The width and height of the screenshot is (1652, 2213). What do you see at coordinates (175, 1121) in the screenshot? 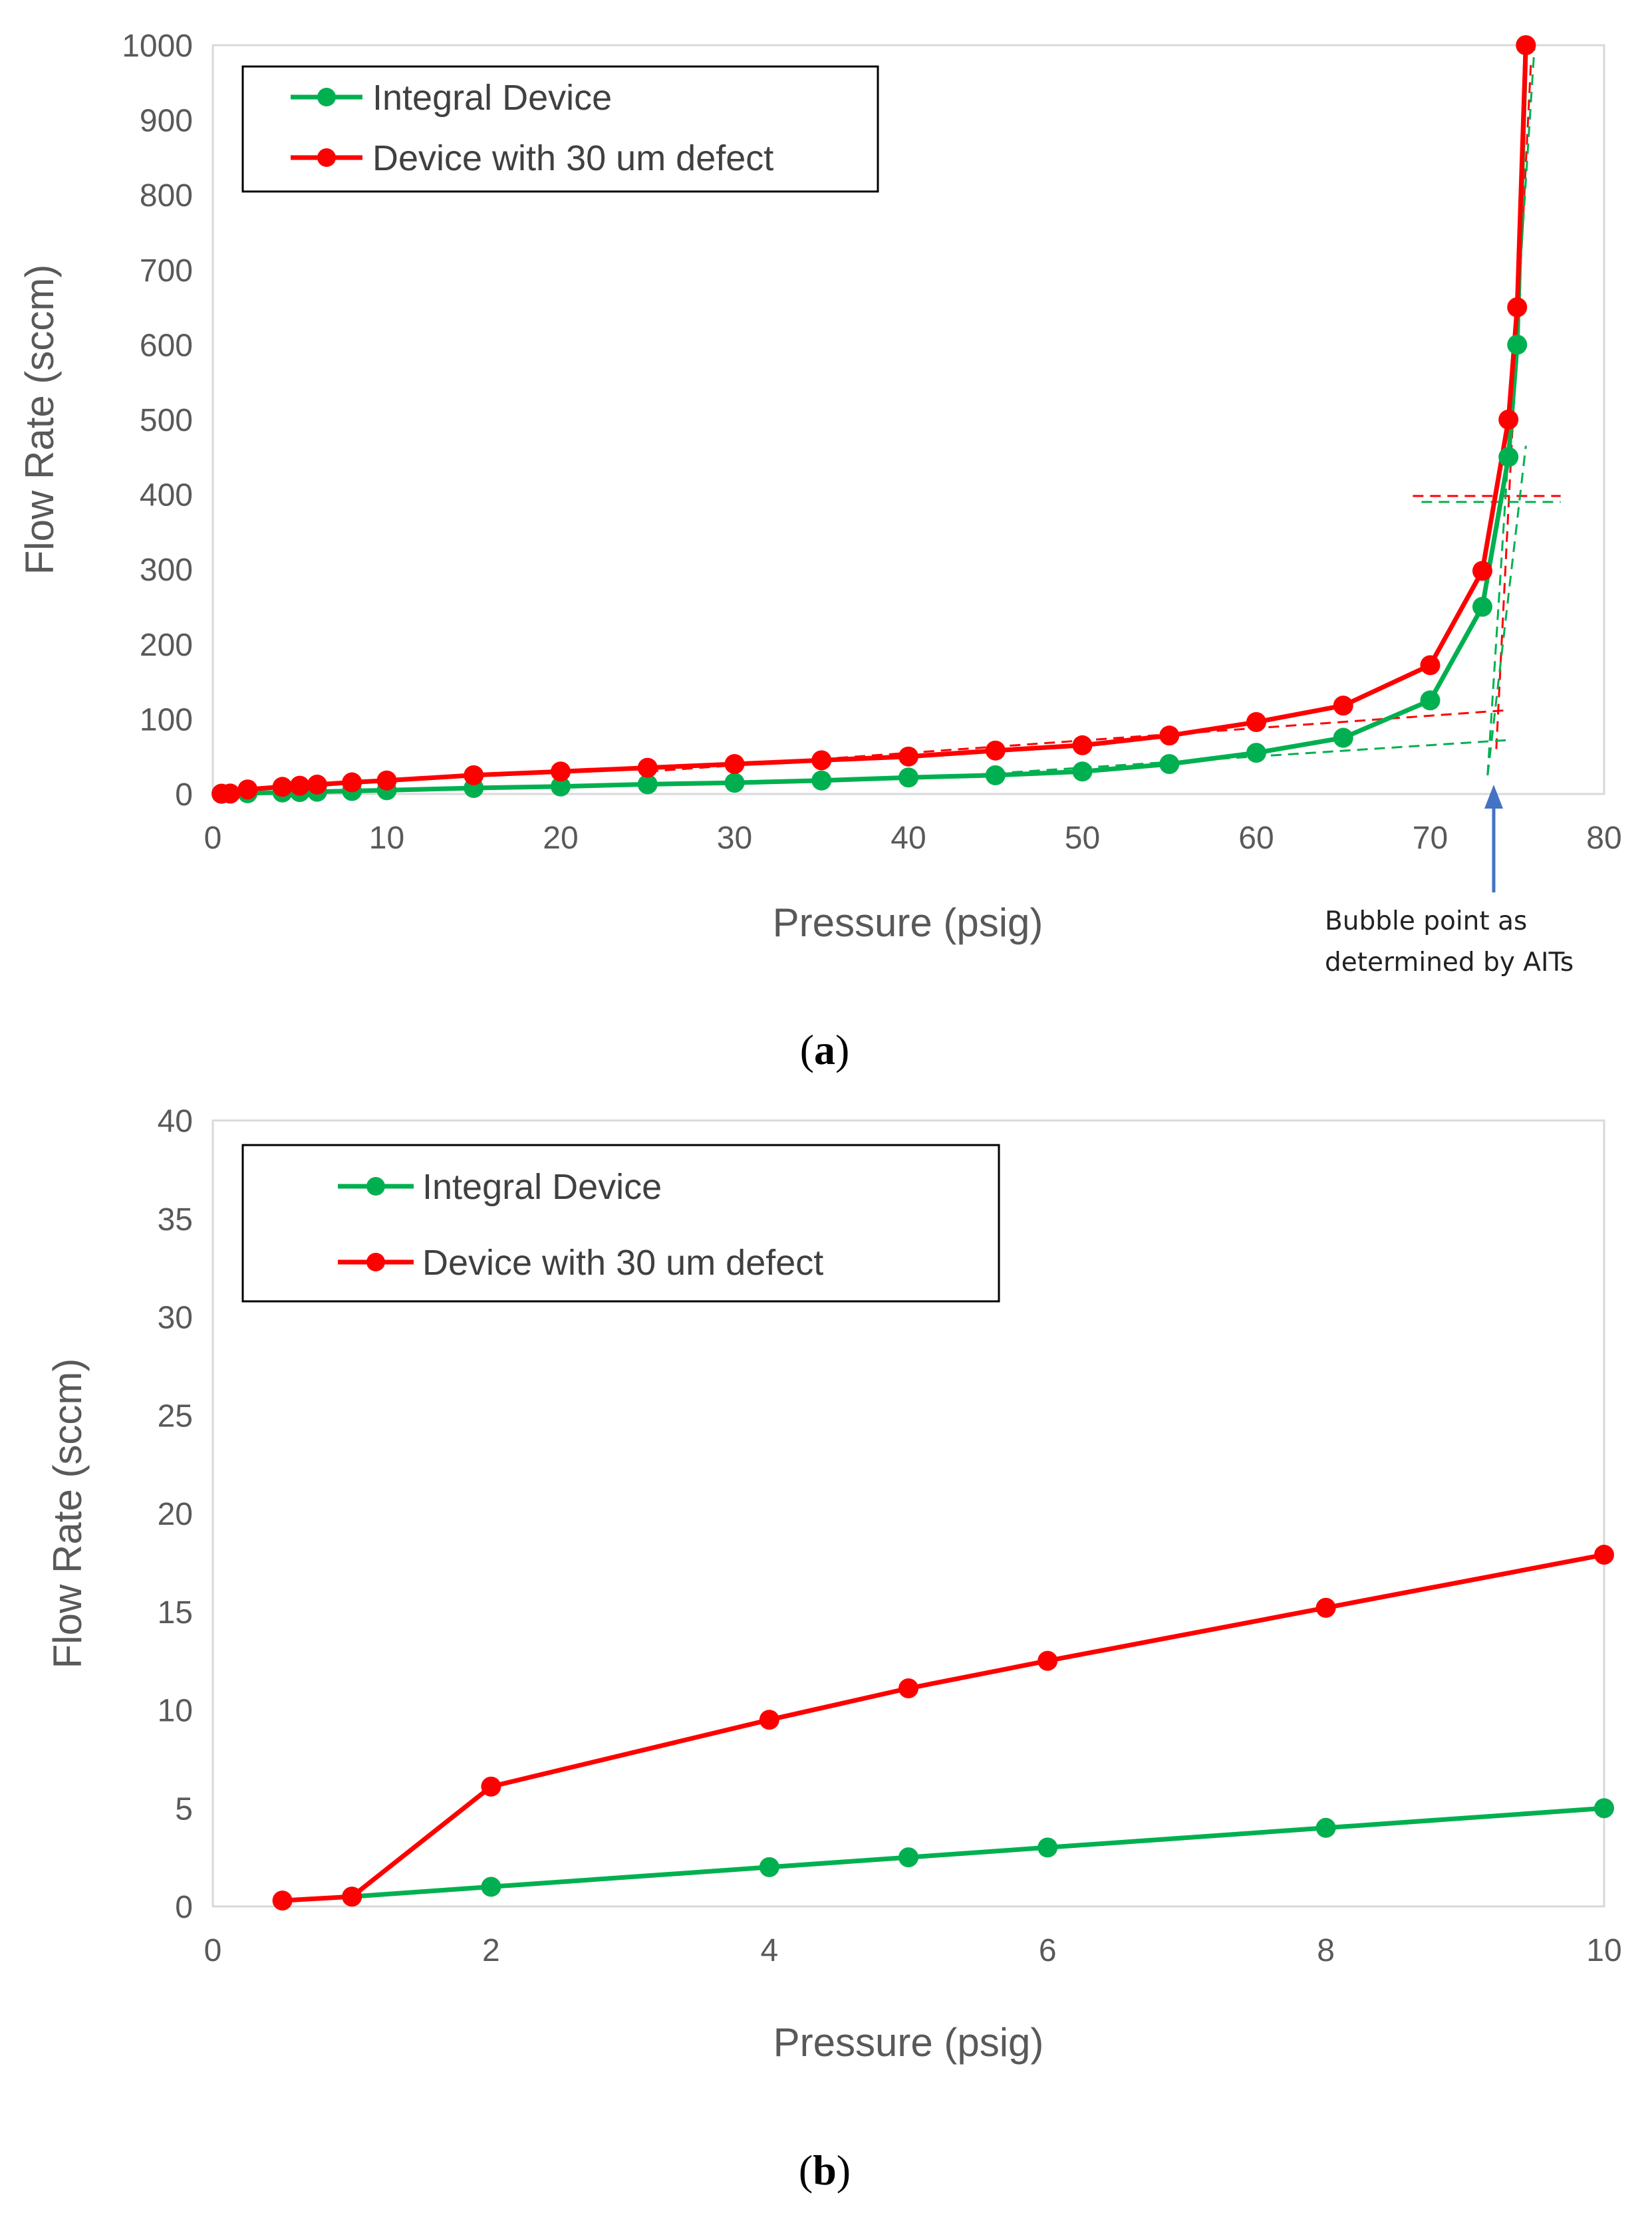
I see `y-tick-label-b-40: 40` at bounding box center [175, 1121].